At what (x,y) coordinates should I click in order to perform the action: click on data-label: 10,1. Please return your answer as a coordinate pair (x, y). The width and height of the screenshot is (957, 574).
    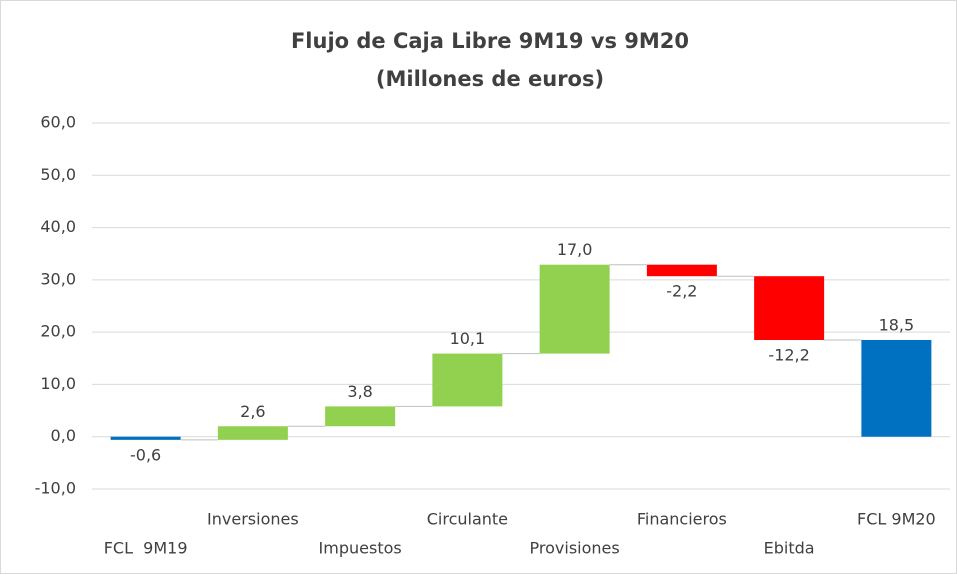
    Looking at the image, I should click on (468, 338).